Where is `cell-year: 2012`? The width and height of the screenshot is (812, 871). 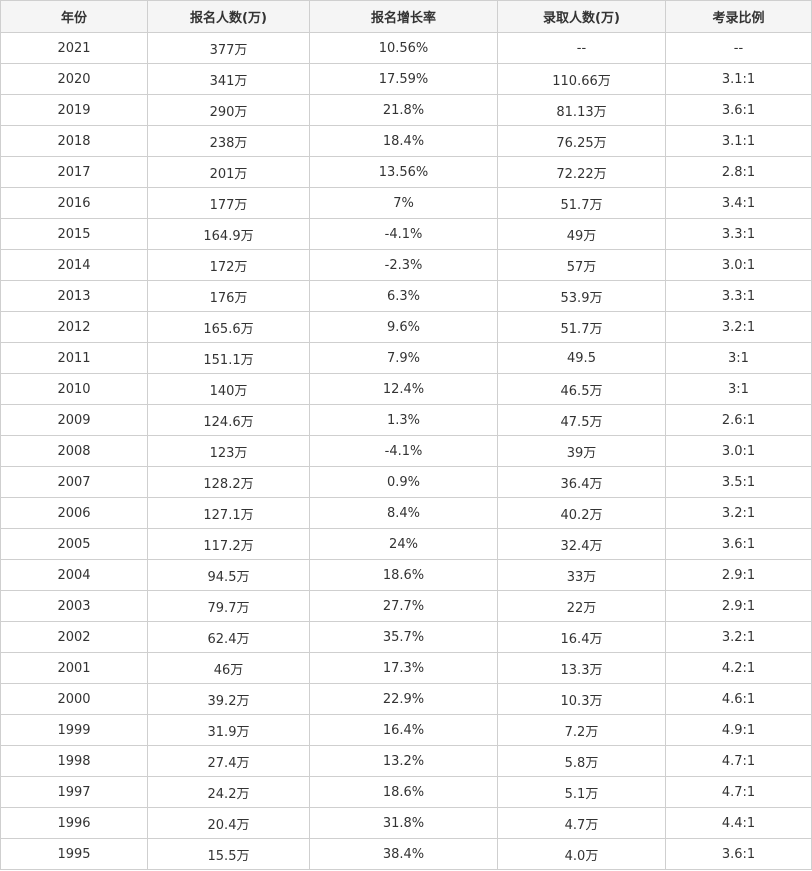 cell-year: 2012 is located at coordinates (74, 327).